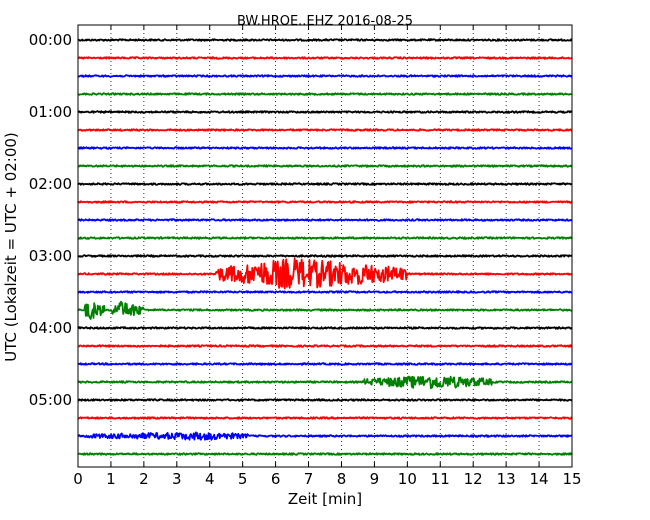  What do you see at coordinates (210, 479) in the screenshot?
I see `x-tick-label: 4` at bounding box center [210, 479].